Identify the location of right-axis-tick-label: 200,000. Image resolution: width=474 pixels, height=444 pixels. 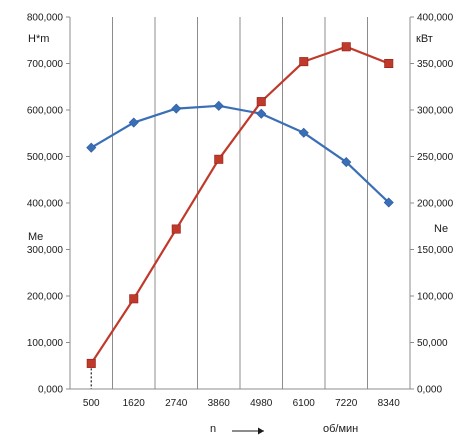
(435, 204).